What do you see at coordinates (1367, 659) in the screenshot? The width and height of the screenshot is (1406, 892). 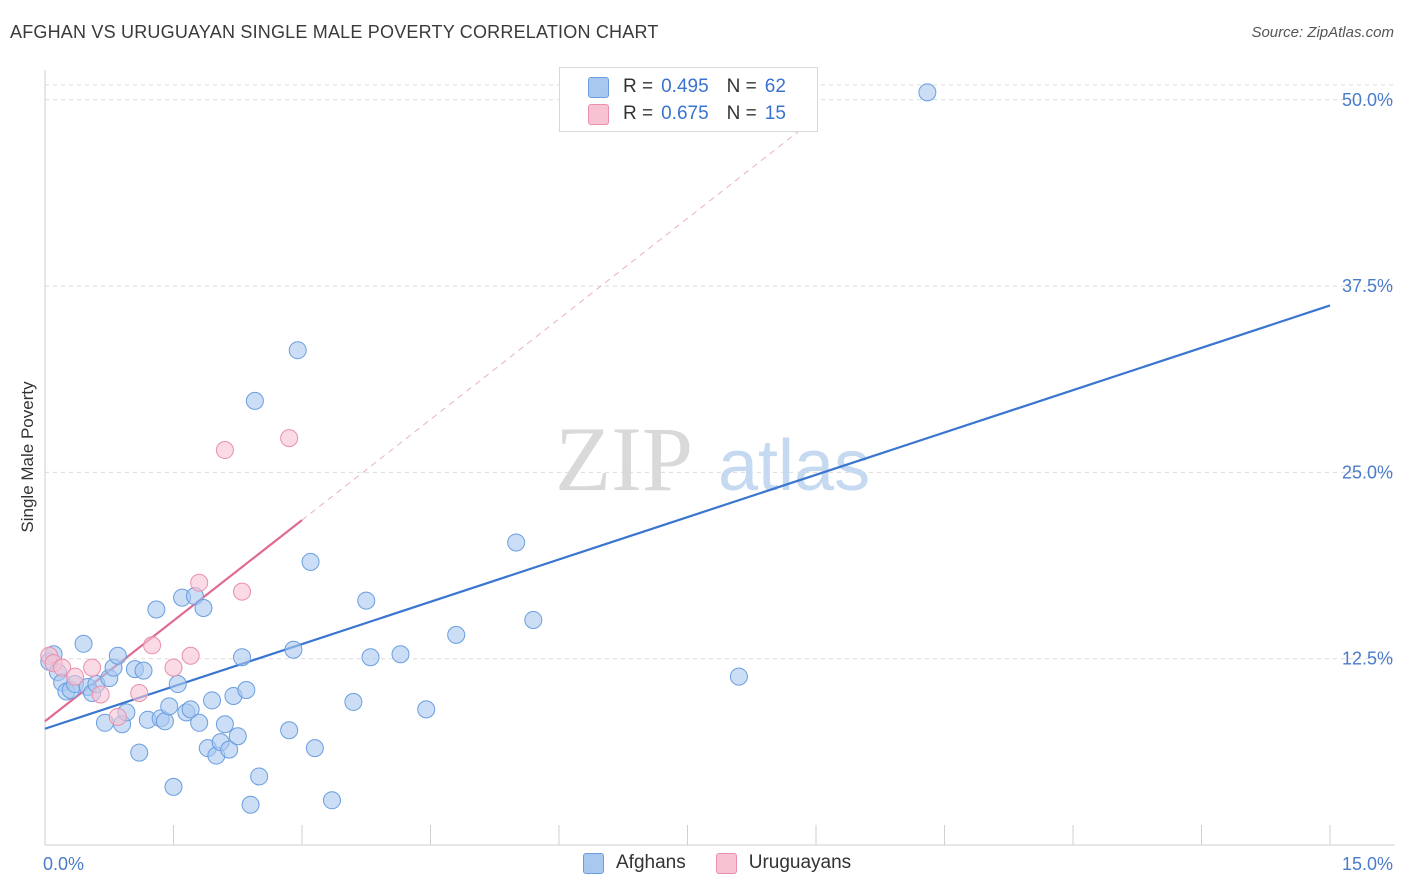 I see `y-tick-label: 12.5%` at bounding box center [1367, 659].